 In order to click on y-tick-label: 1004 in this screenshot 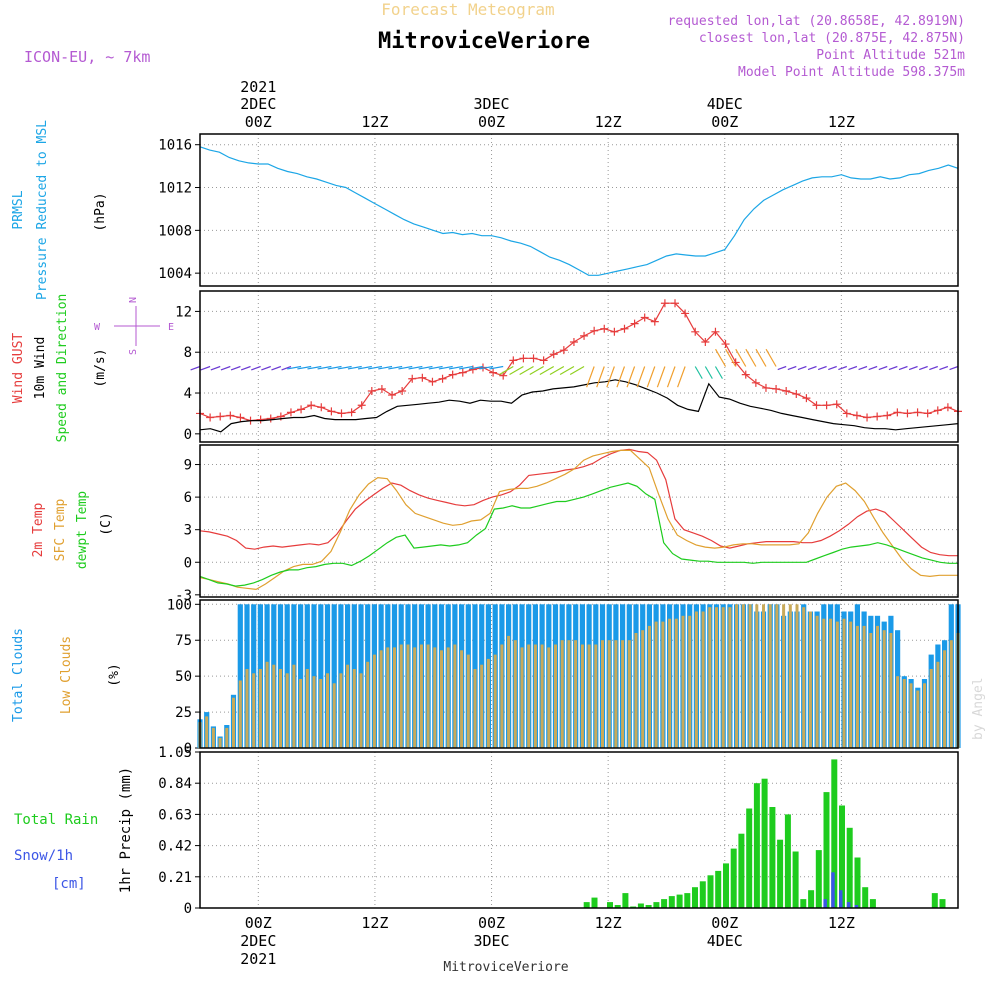, I will do `click(175, 274)`.